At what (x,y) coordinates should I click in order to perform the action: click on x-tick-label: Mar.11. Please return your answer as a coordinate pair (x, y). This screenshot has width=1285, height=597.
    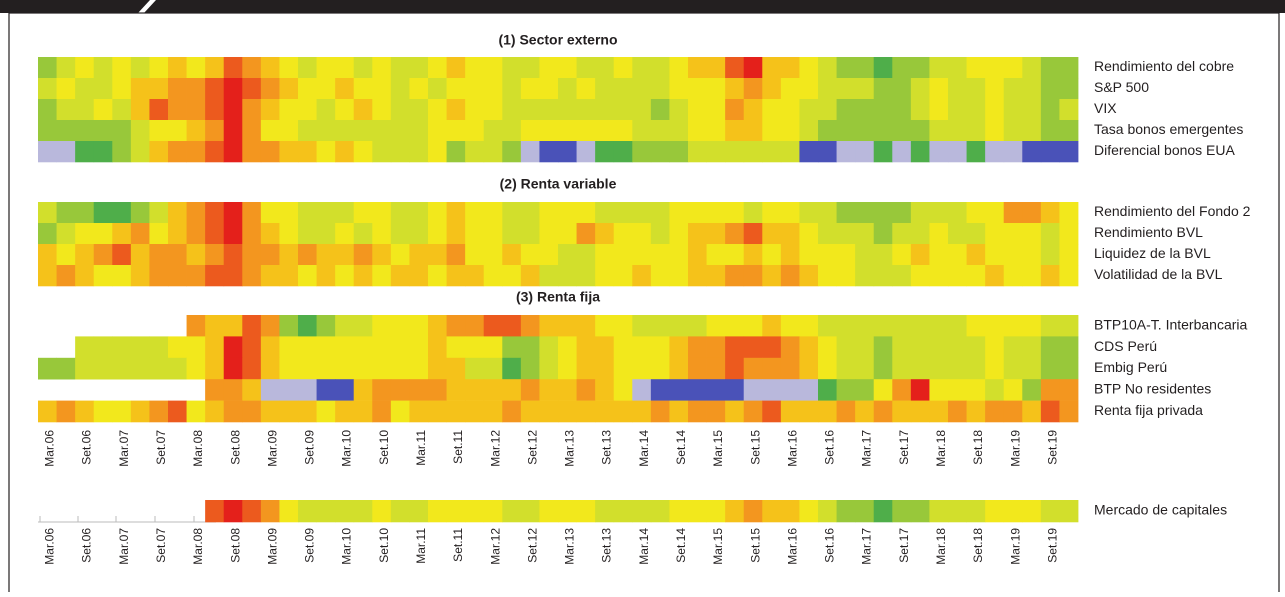
    Looking at the image, I should click on (421, 448).